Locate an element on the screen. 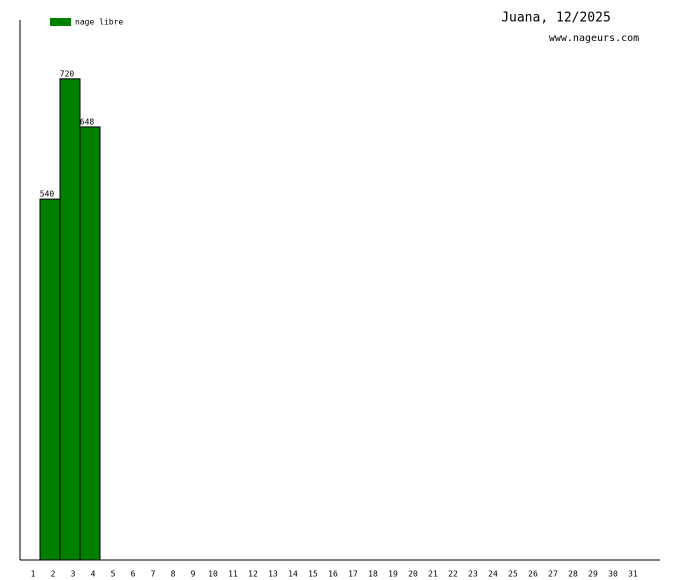 The image size is (680, 580). x-tick-label: 22 is located at coordinates (453, 574).